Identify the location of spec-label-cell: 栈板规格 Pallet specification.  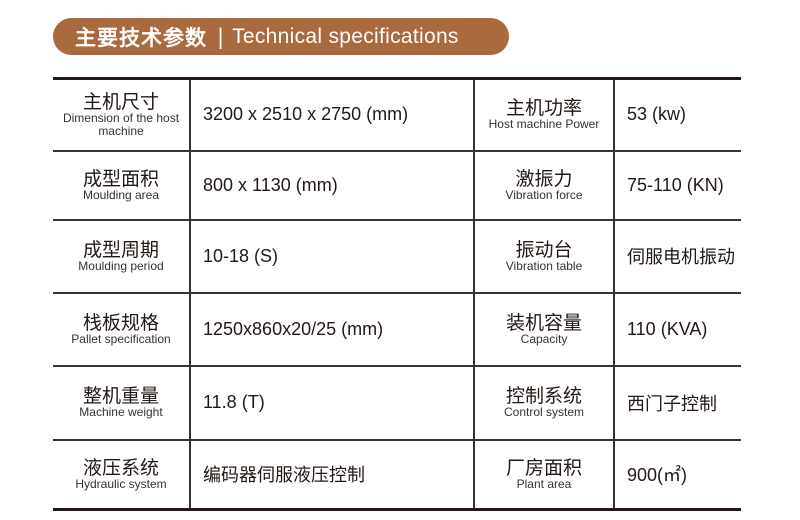
(122, 329).